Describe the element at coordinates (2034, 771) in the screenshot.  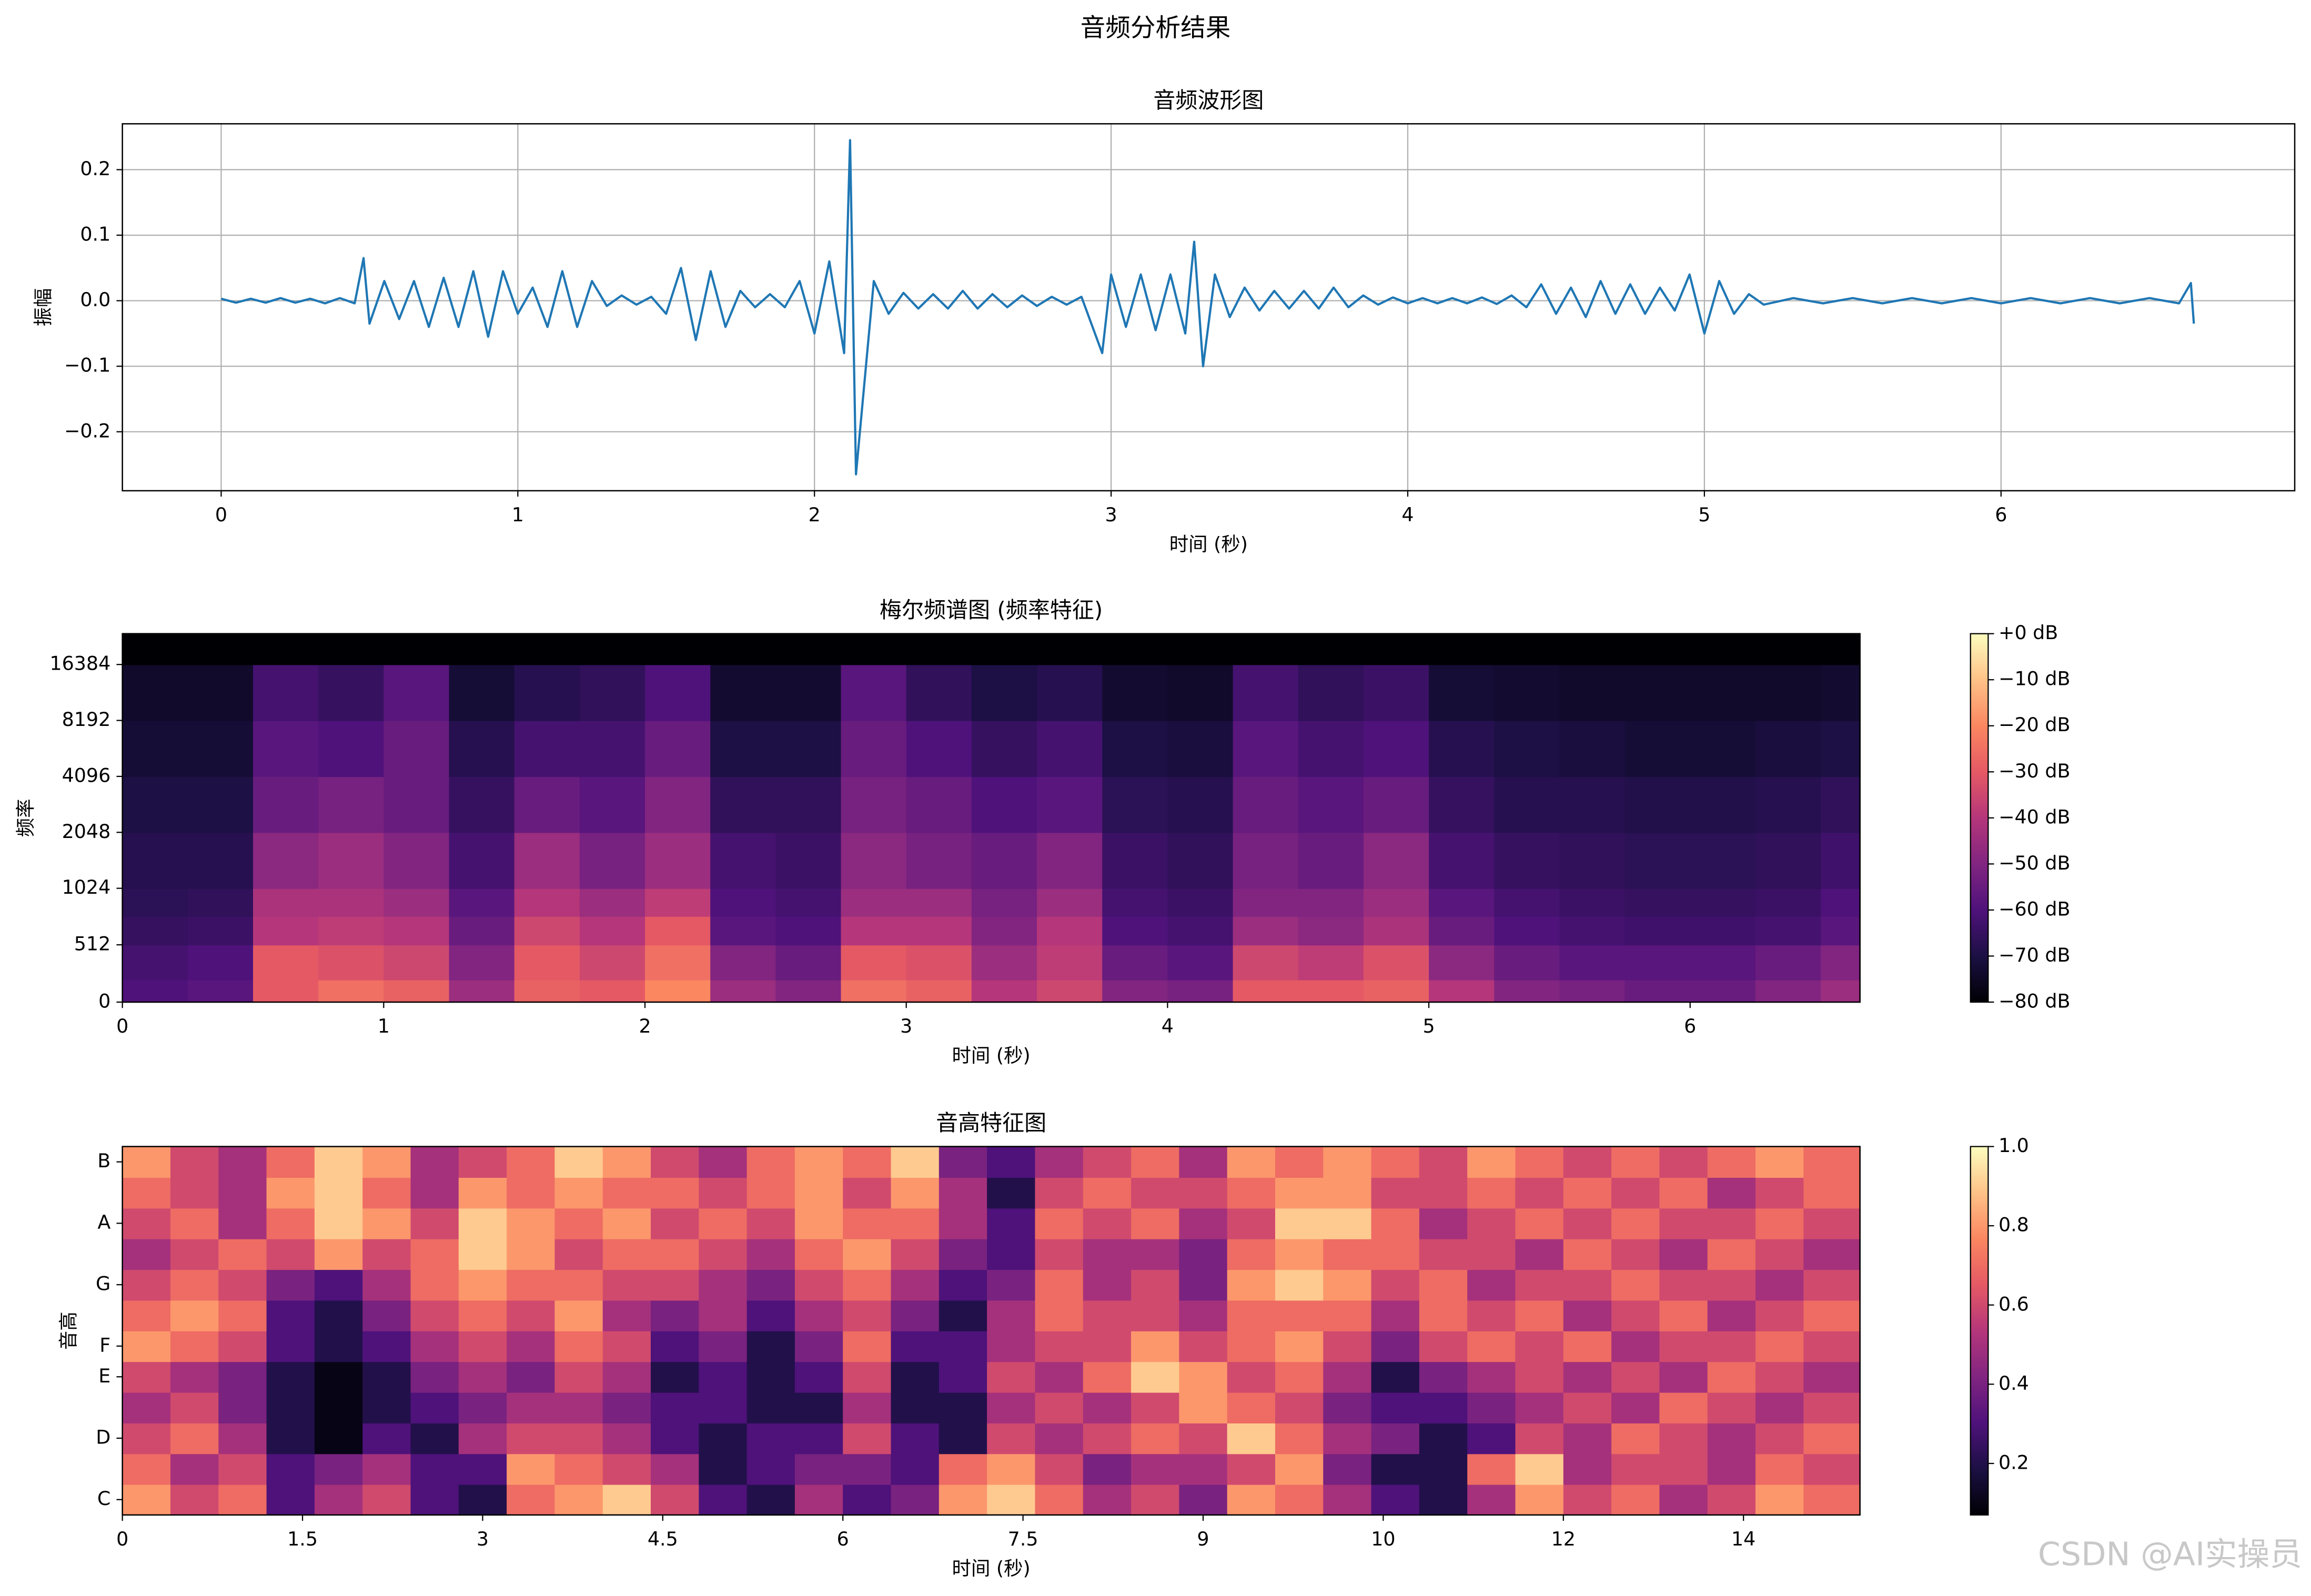
I see `colorbar-tick-label: −30 dB` at that location.